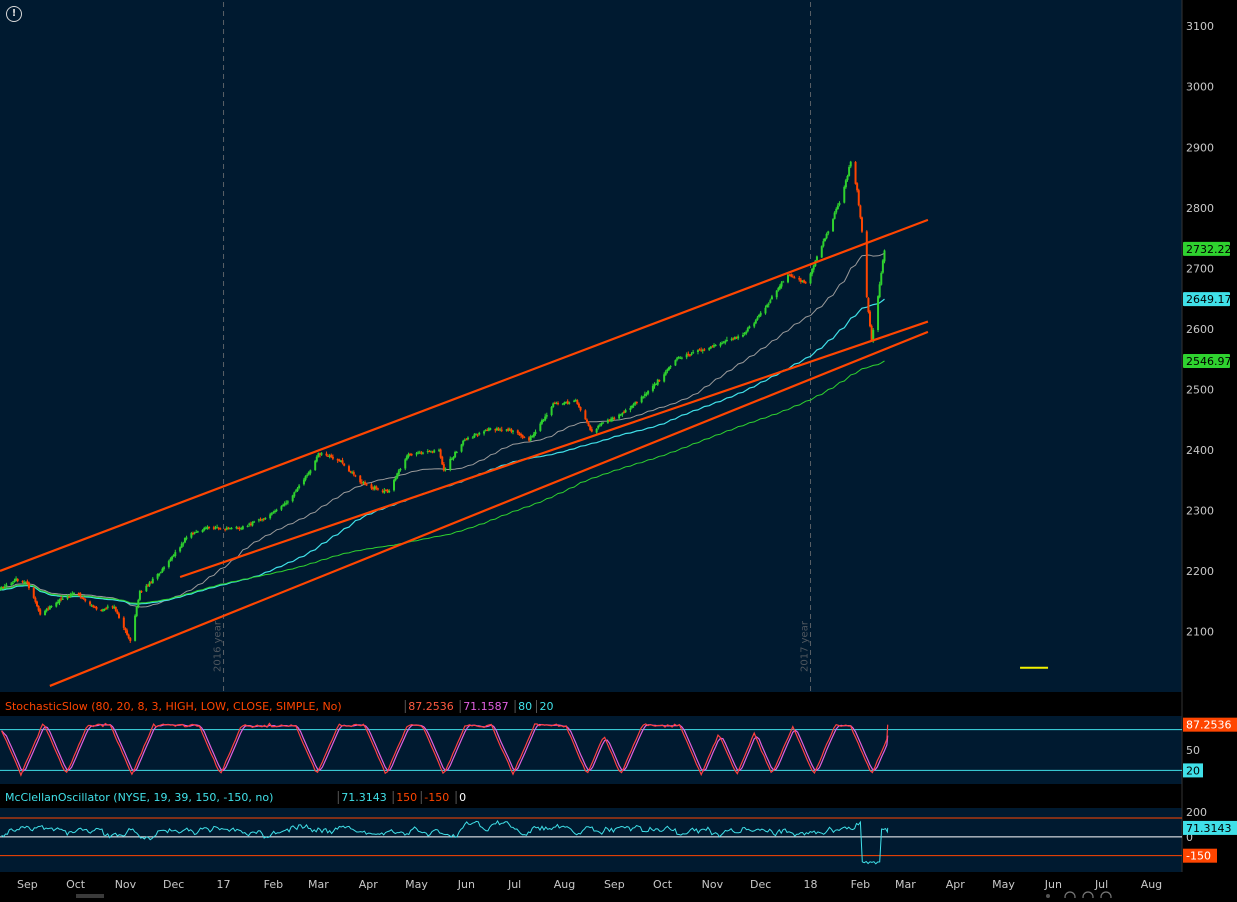  I want to click on mcclellan-badge-label: -150, so click(1198, 856).